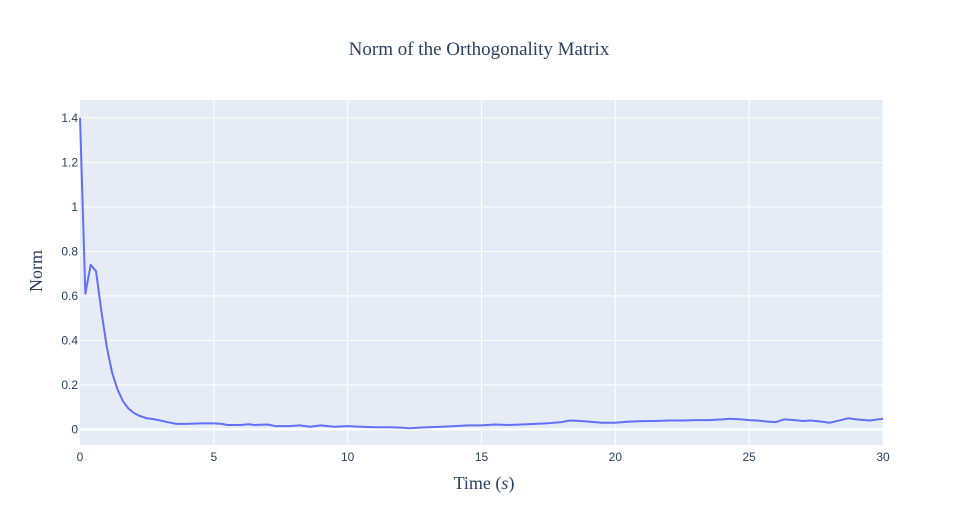 This screenshot has height=525, width=964. I want to click on y-tick-label: 1.2, so click(69, 162).